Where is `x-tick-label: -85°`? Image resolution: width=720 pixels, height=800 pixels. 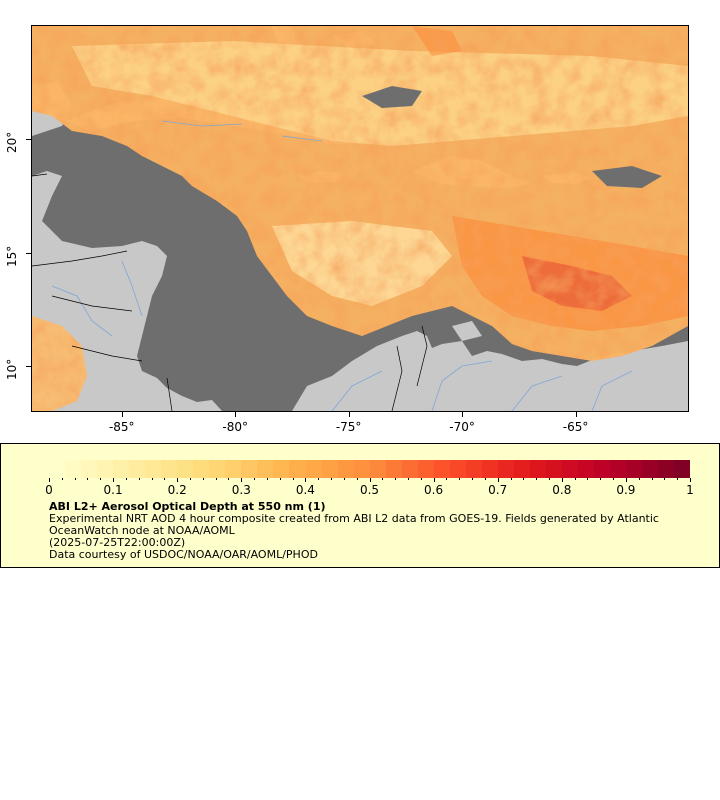 x-tick-label: -85° is located at coordinates (121, 427).